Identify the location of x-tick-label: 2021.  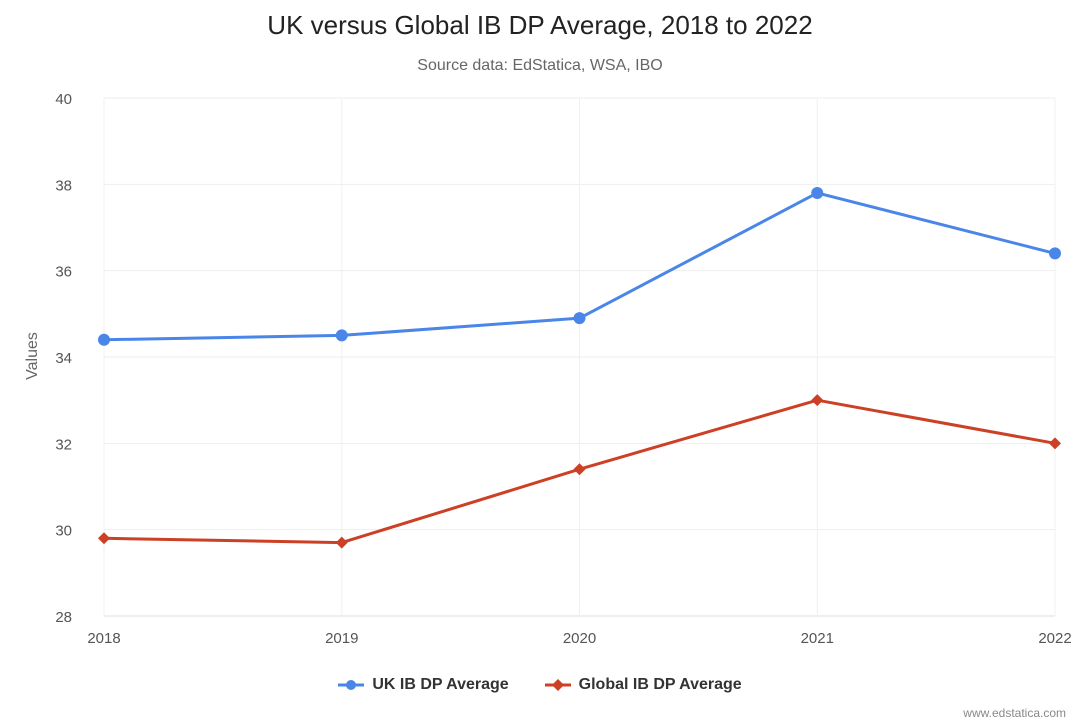
(817, 638).